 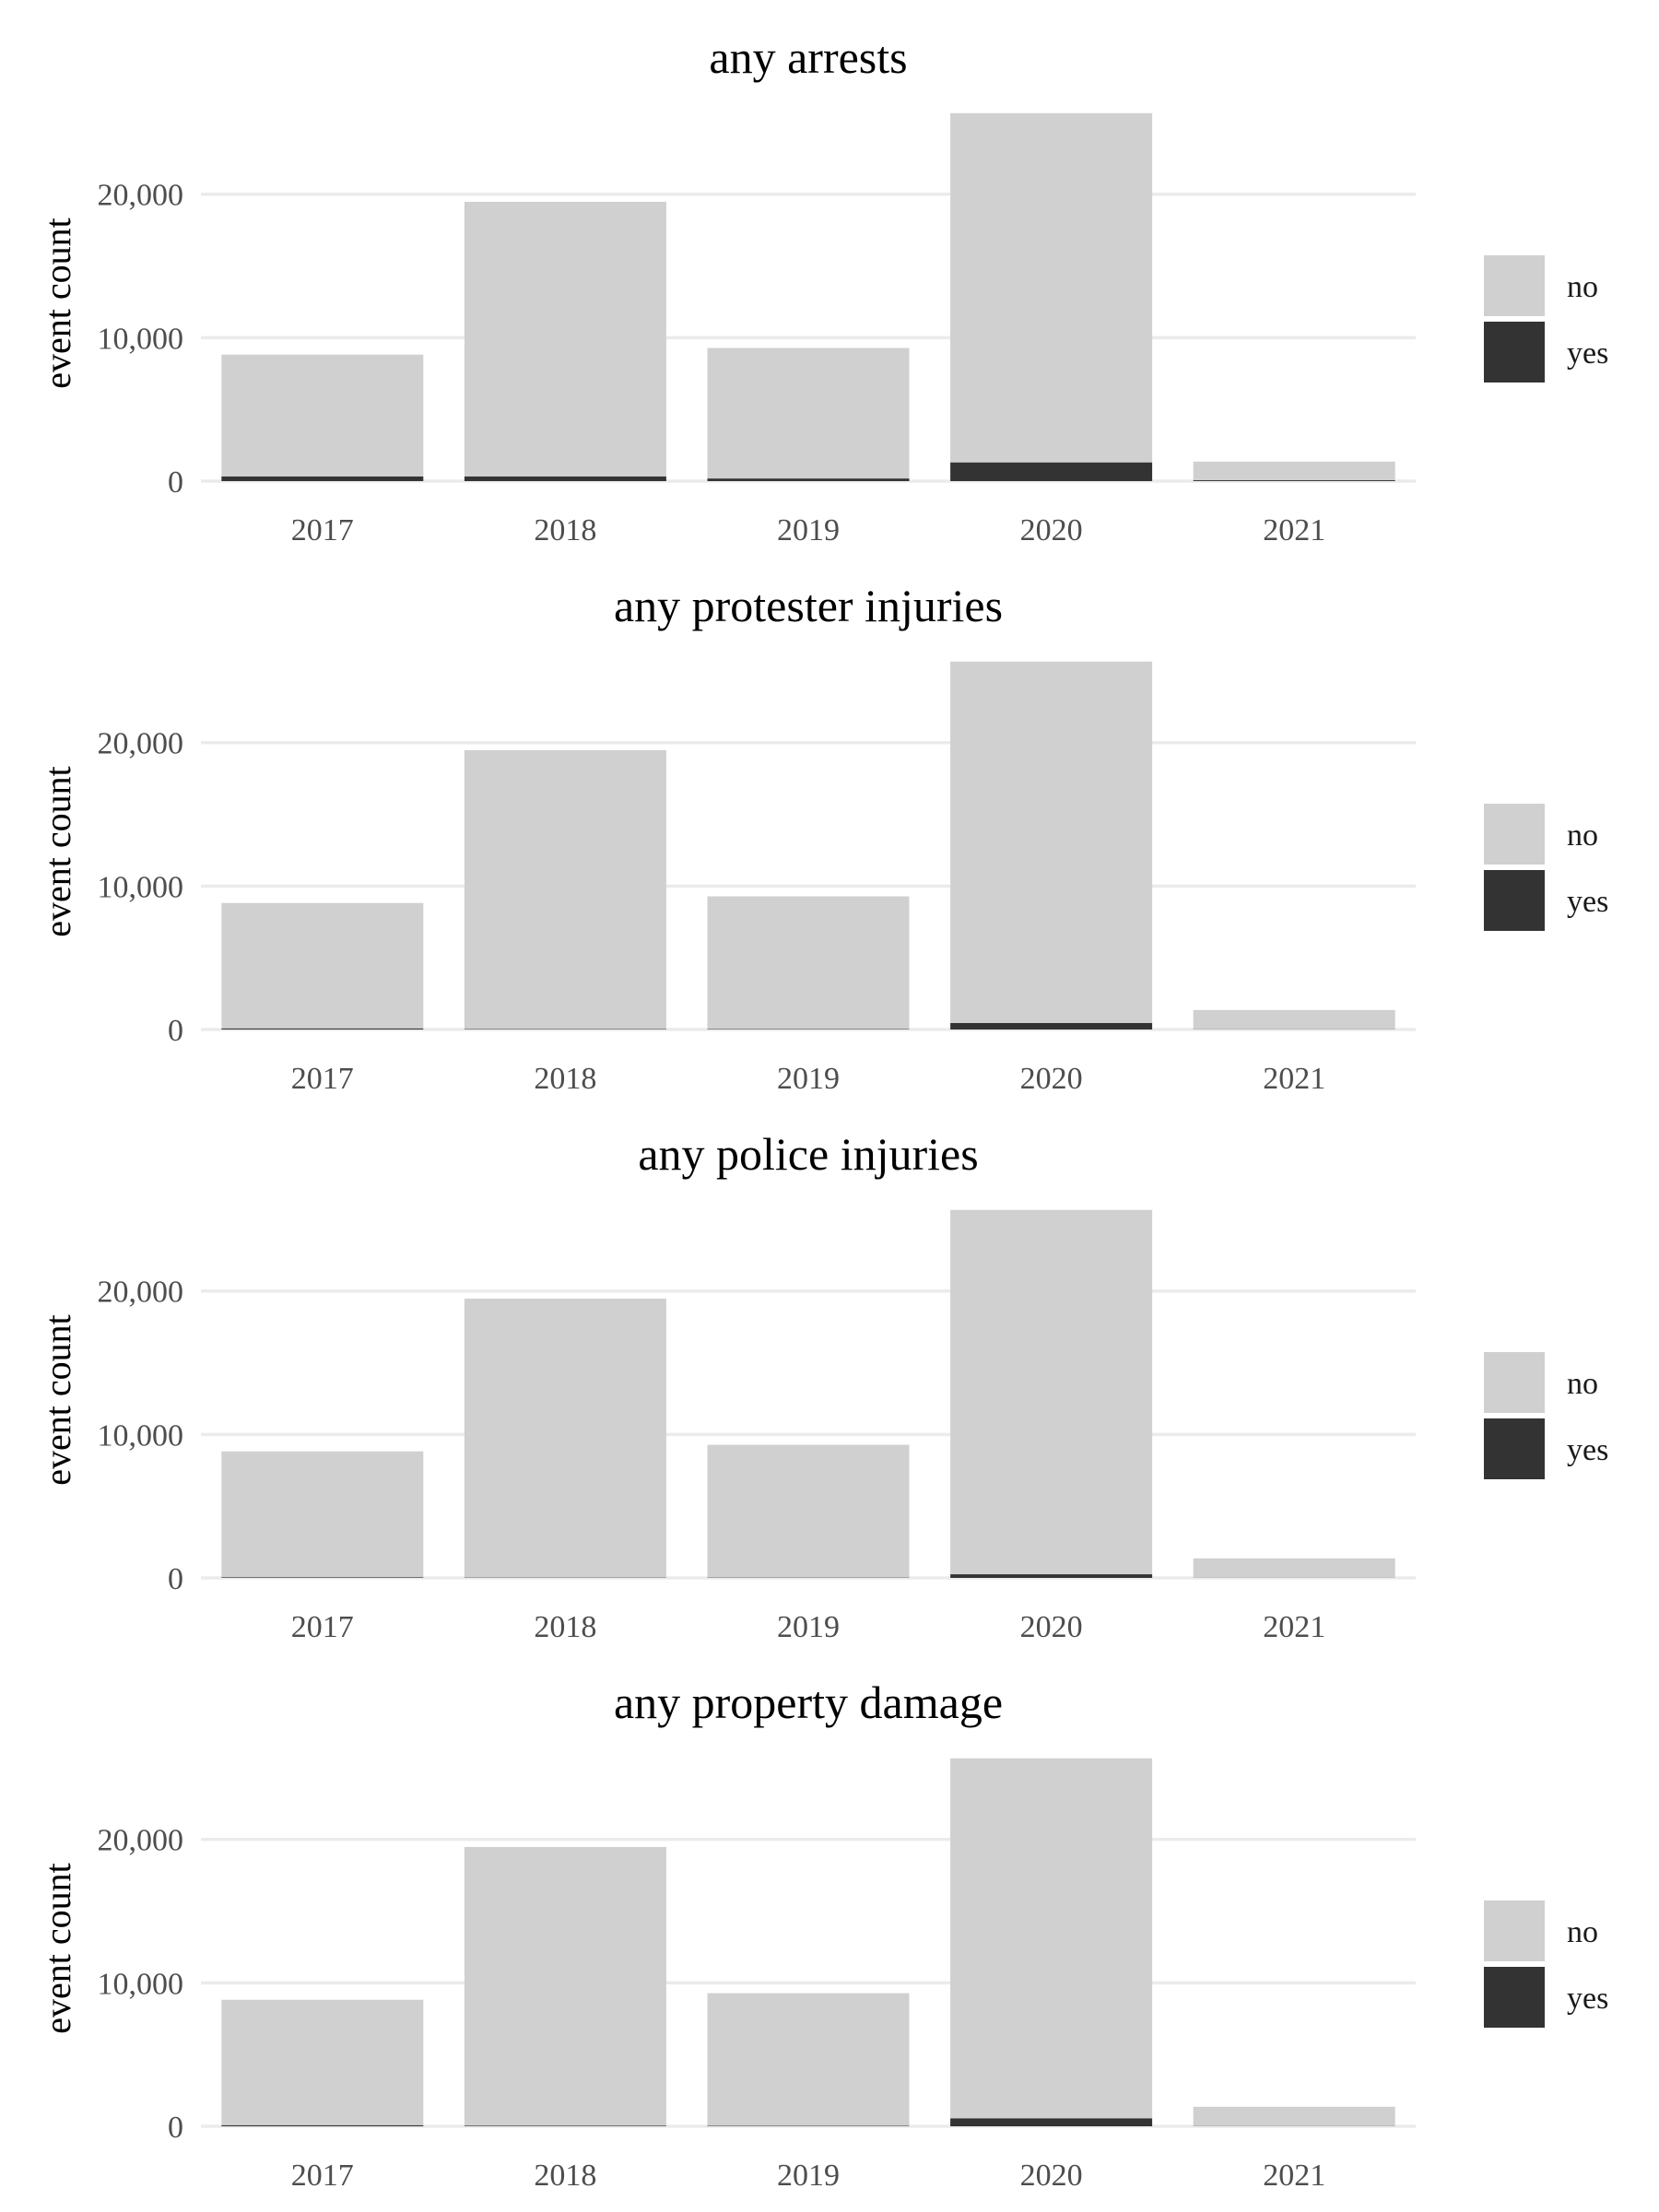 What do you see at coordinates (808, 1702) in the screenshot?
I see `panel-title: any property damage` at bounding box center [808, 1702].